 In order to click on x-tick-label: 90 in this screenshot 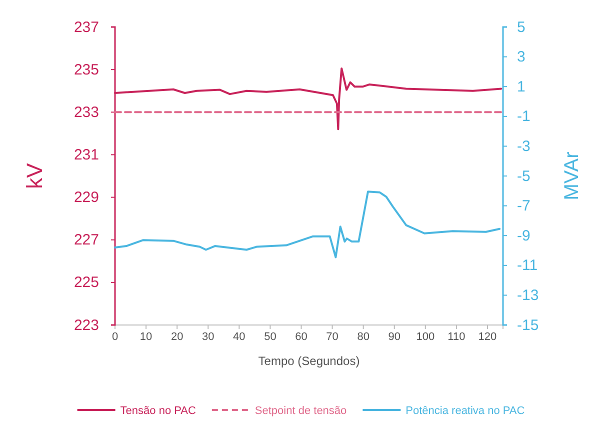, I will do `click(394, 336)`.